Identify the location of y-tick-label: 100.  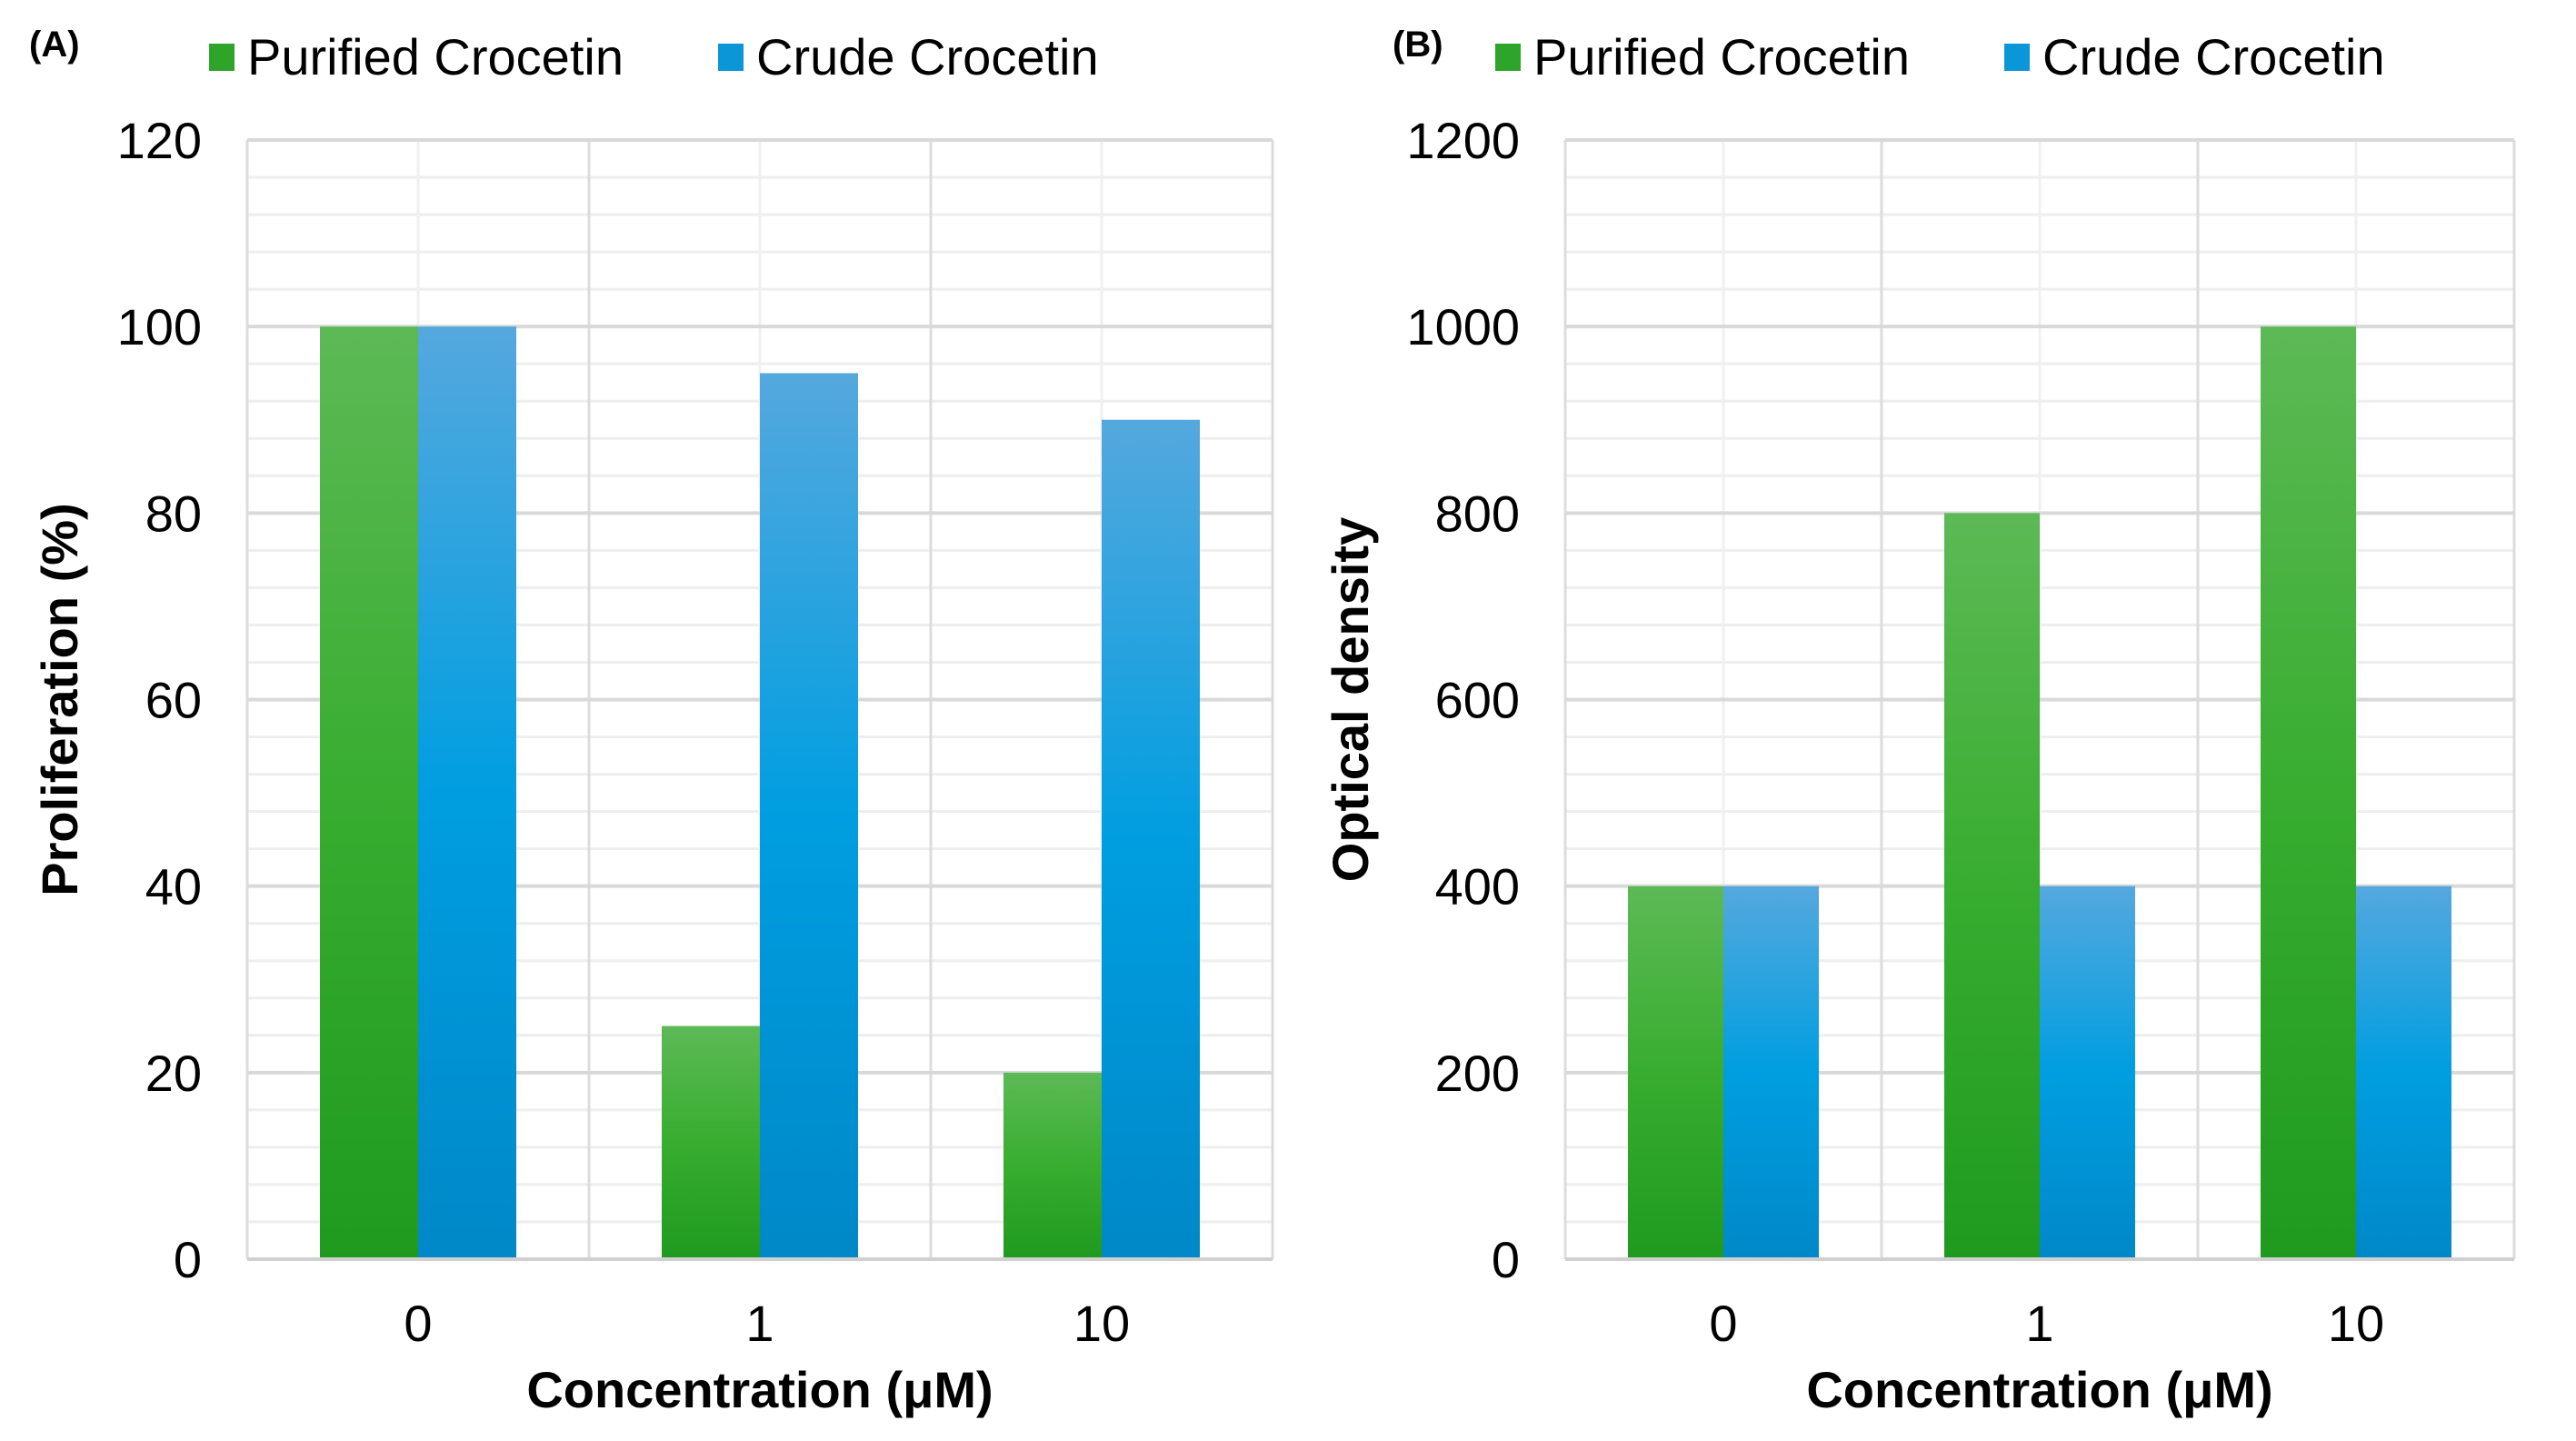
(159, 327).